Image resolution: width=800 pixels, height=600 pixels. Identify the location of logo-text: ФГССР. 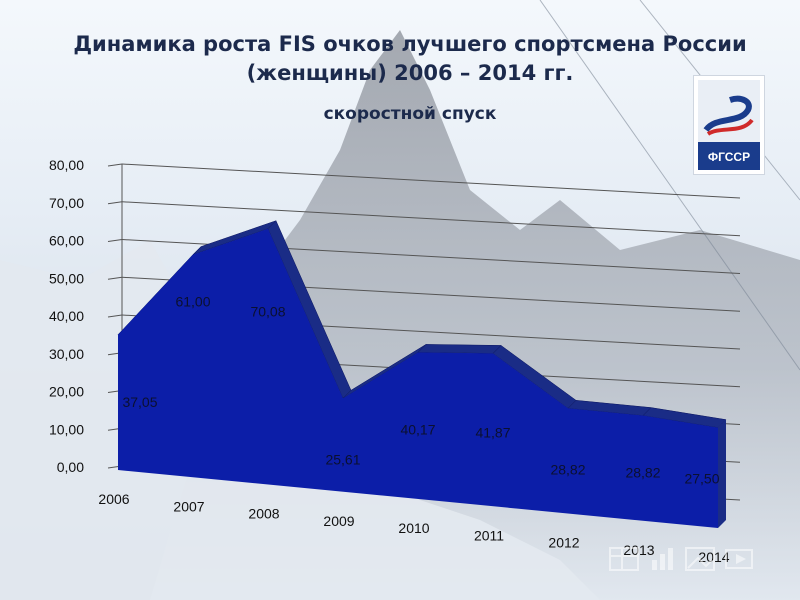
(729, 157).